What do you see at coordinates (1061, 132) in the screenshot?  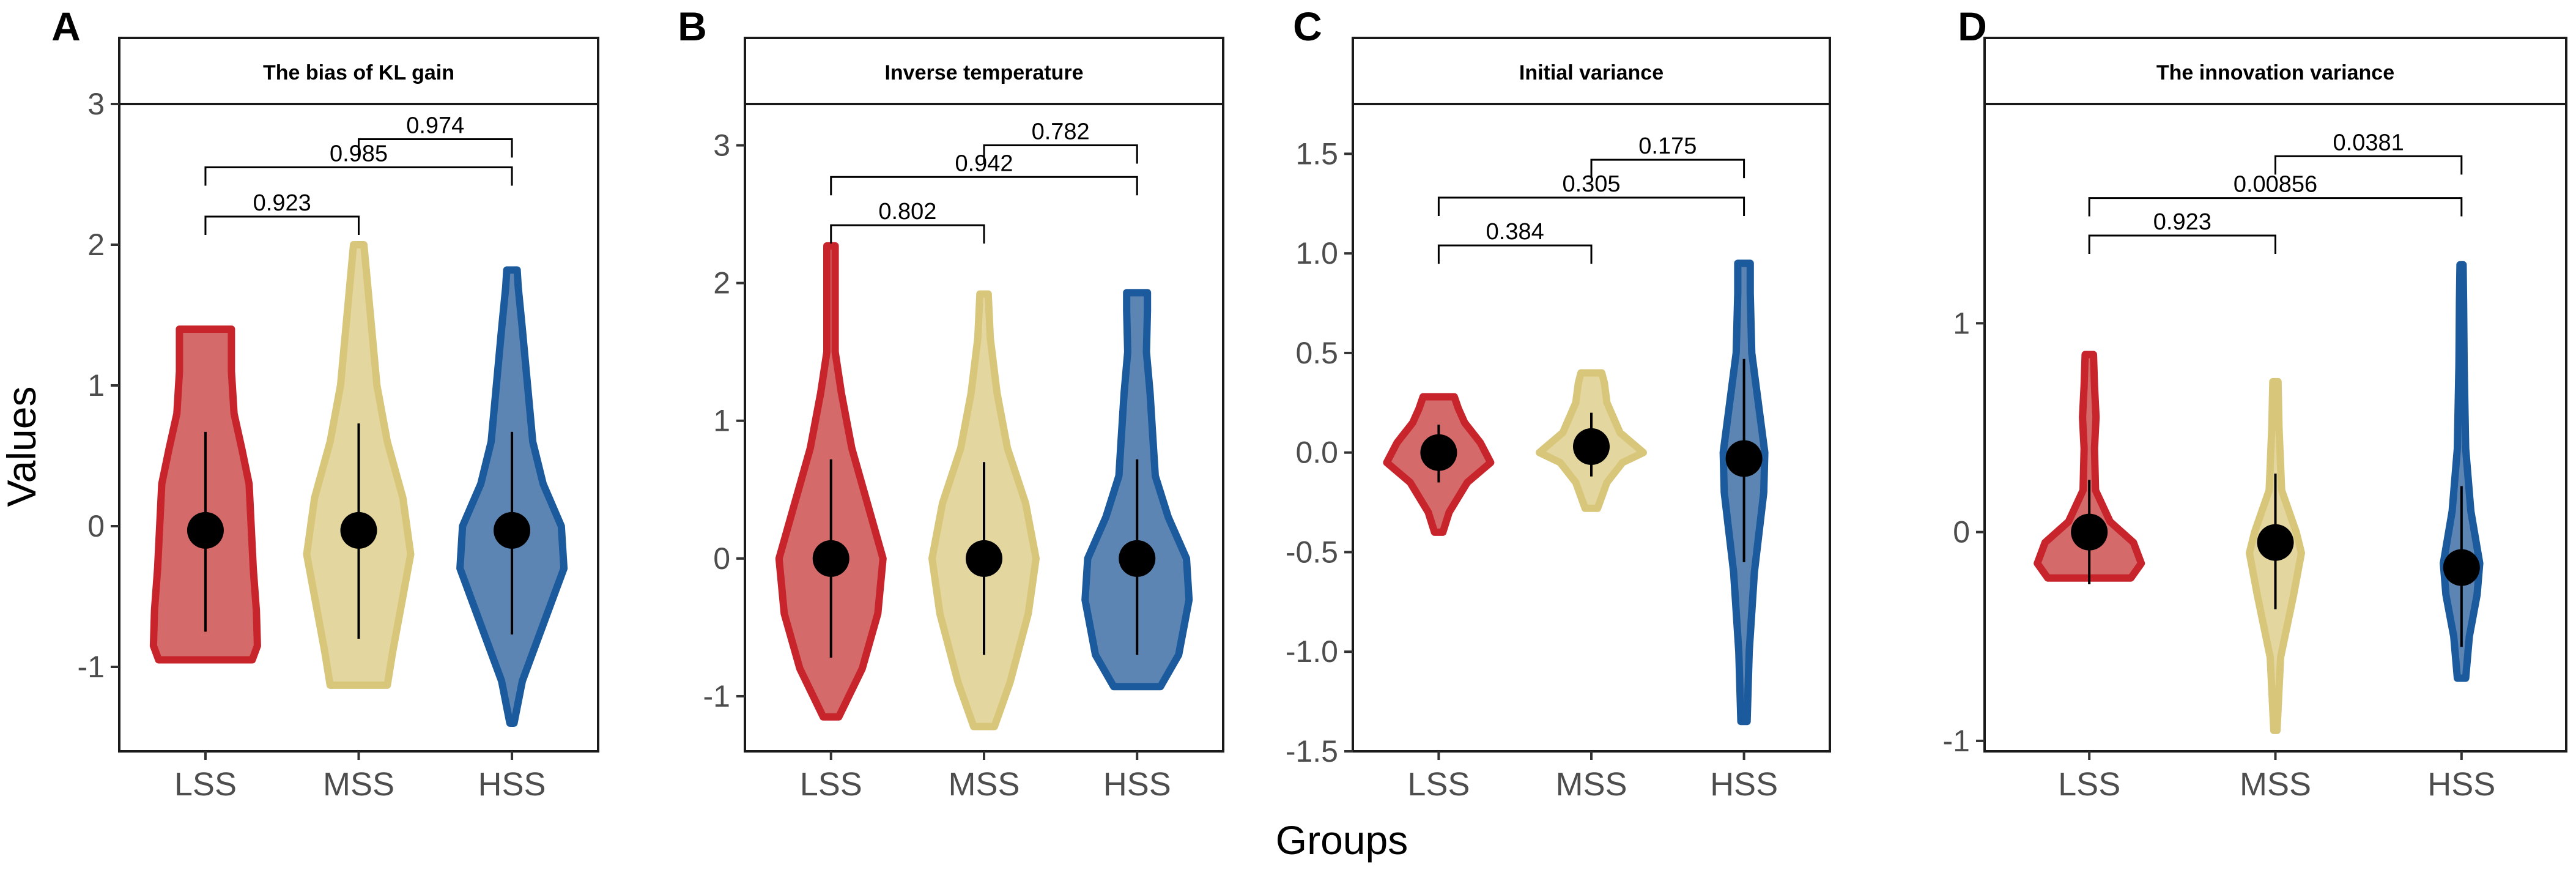 I see `p-value-label: 0.782` at bounding box center [1061, 132].